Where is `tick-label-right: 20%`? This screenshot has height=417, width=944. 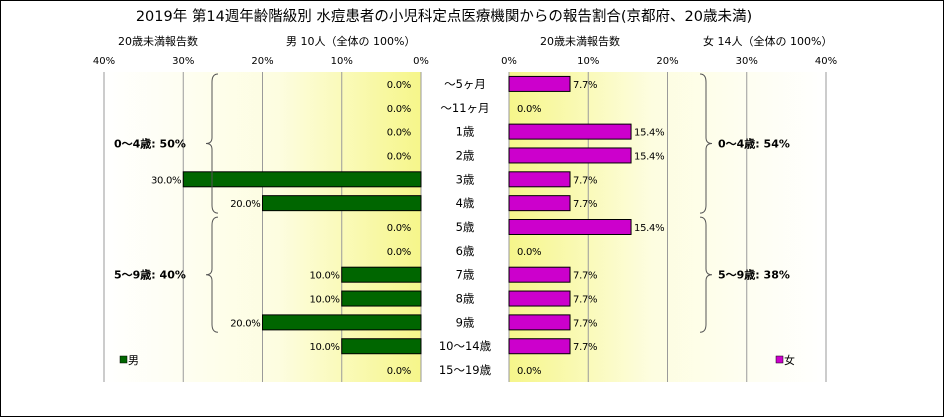
tick-label-right: 20% is located at coordinates (667, 61).